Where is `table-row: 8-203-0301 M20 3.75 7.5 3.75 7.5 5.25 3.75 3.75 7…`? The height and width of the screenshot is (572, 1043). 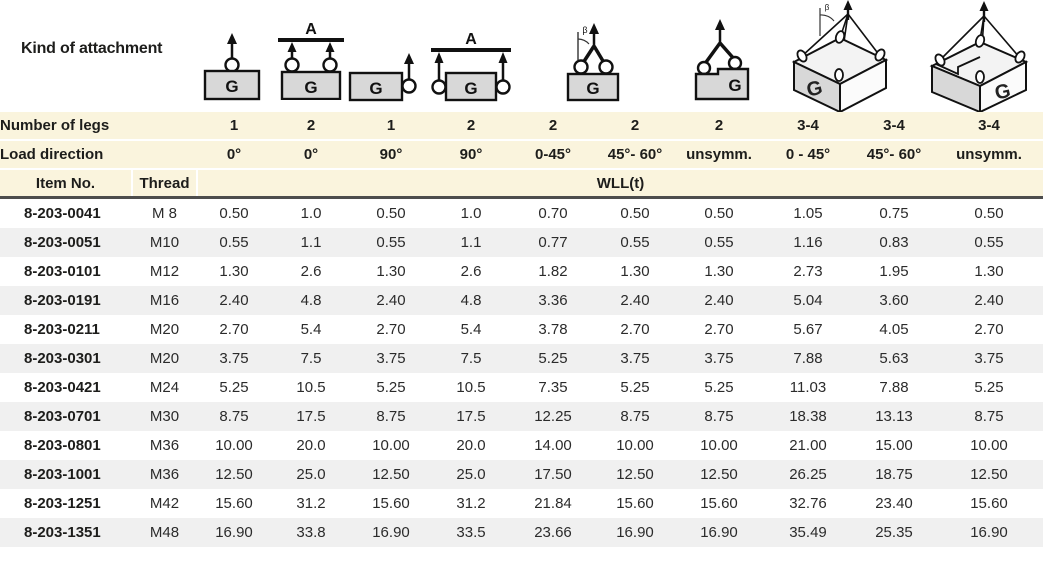
table-row: 8-203-0301 M20 3.75 7.5 3.75 7.5 5.25 3.75 3.75 7… is located at coordinates (521, 358).